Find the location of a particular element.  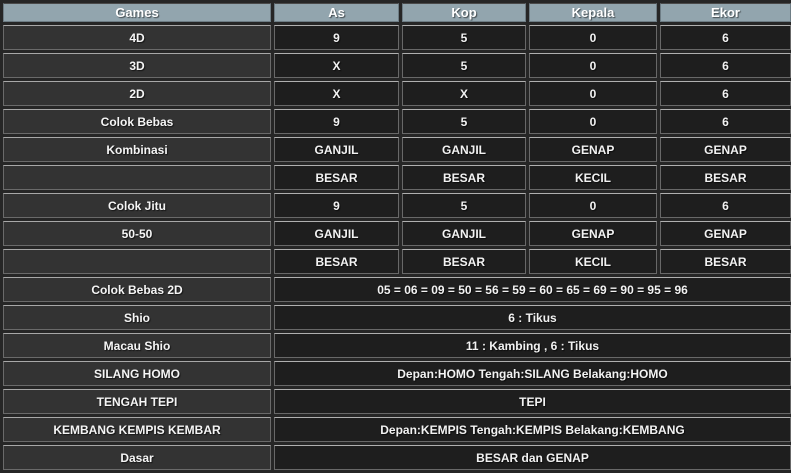

table-row-shio: Shio 6 : Tikus is located at coordinates (397, 317).